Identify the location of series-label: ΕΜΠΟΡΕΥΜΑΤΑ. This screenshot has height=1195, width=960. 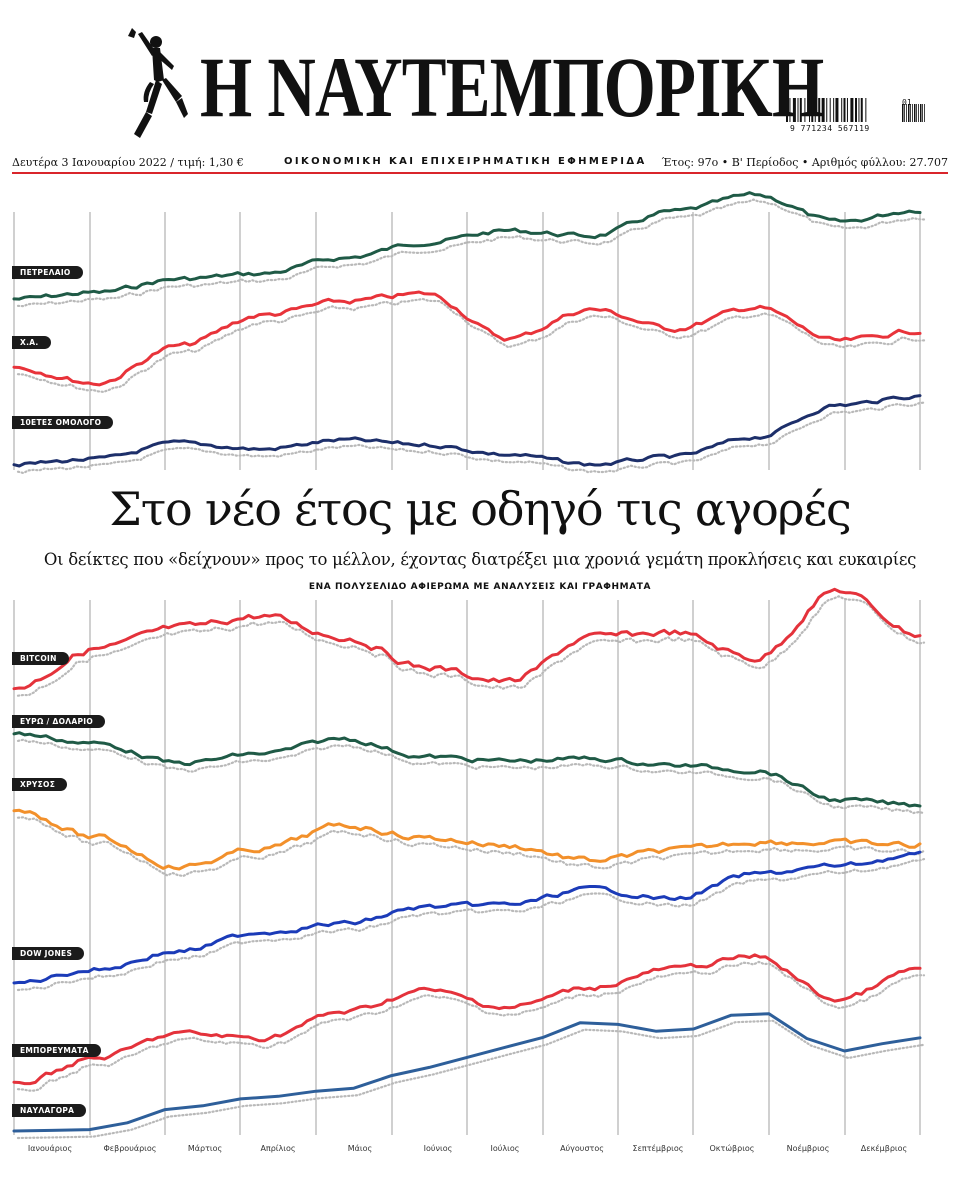
(56, 1050).